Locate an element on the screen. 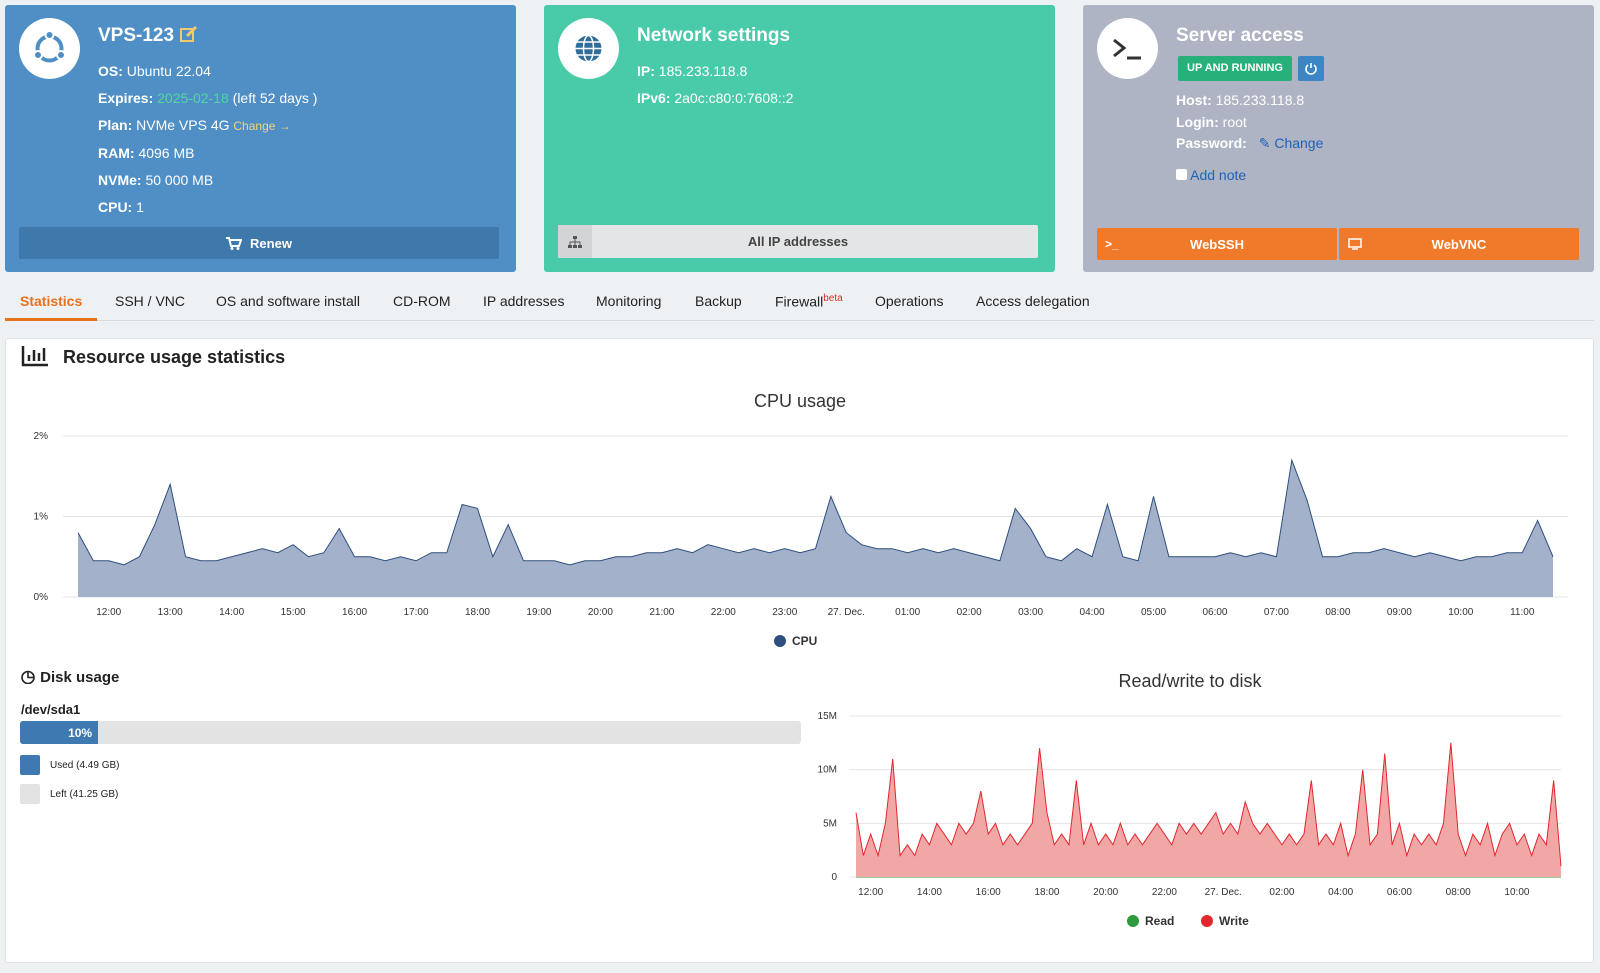 The height and width of the screenshot is (973, 1600). pie-icon is located at coordinates (28, 677).